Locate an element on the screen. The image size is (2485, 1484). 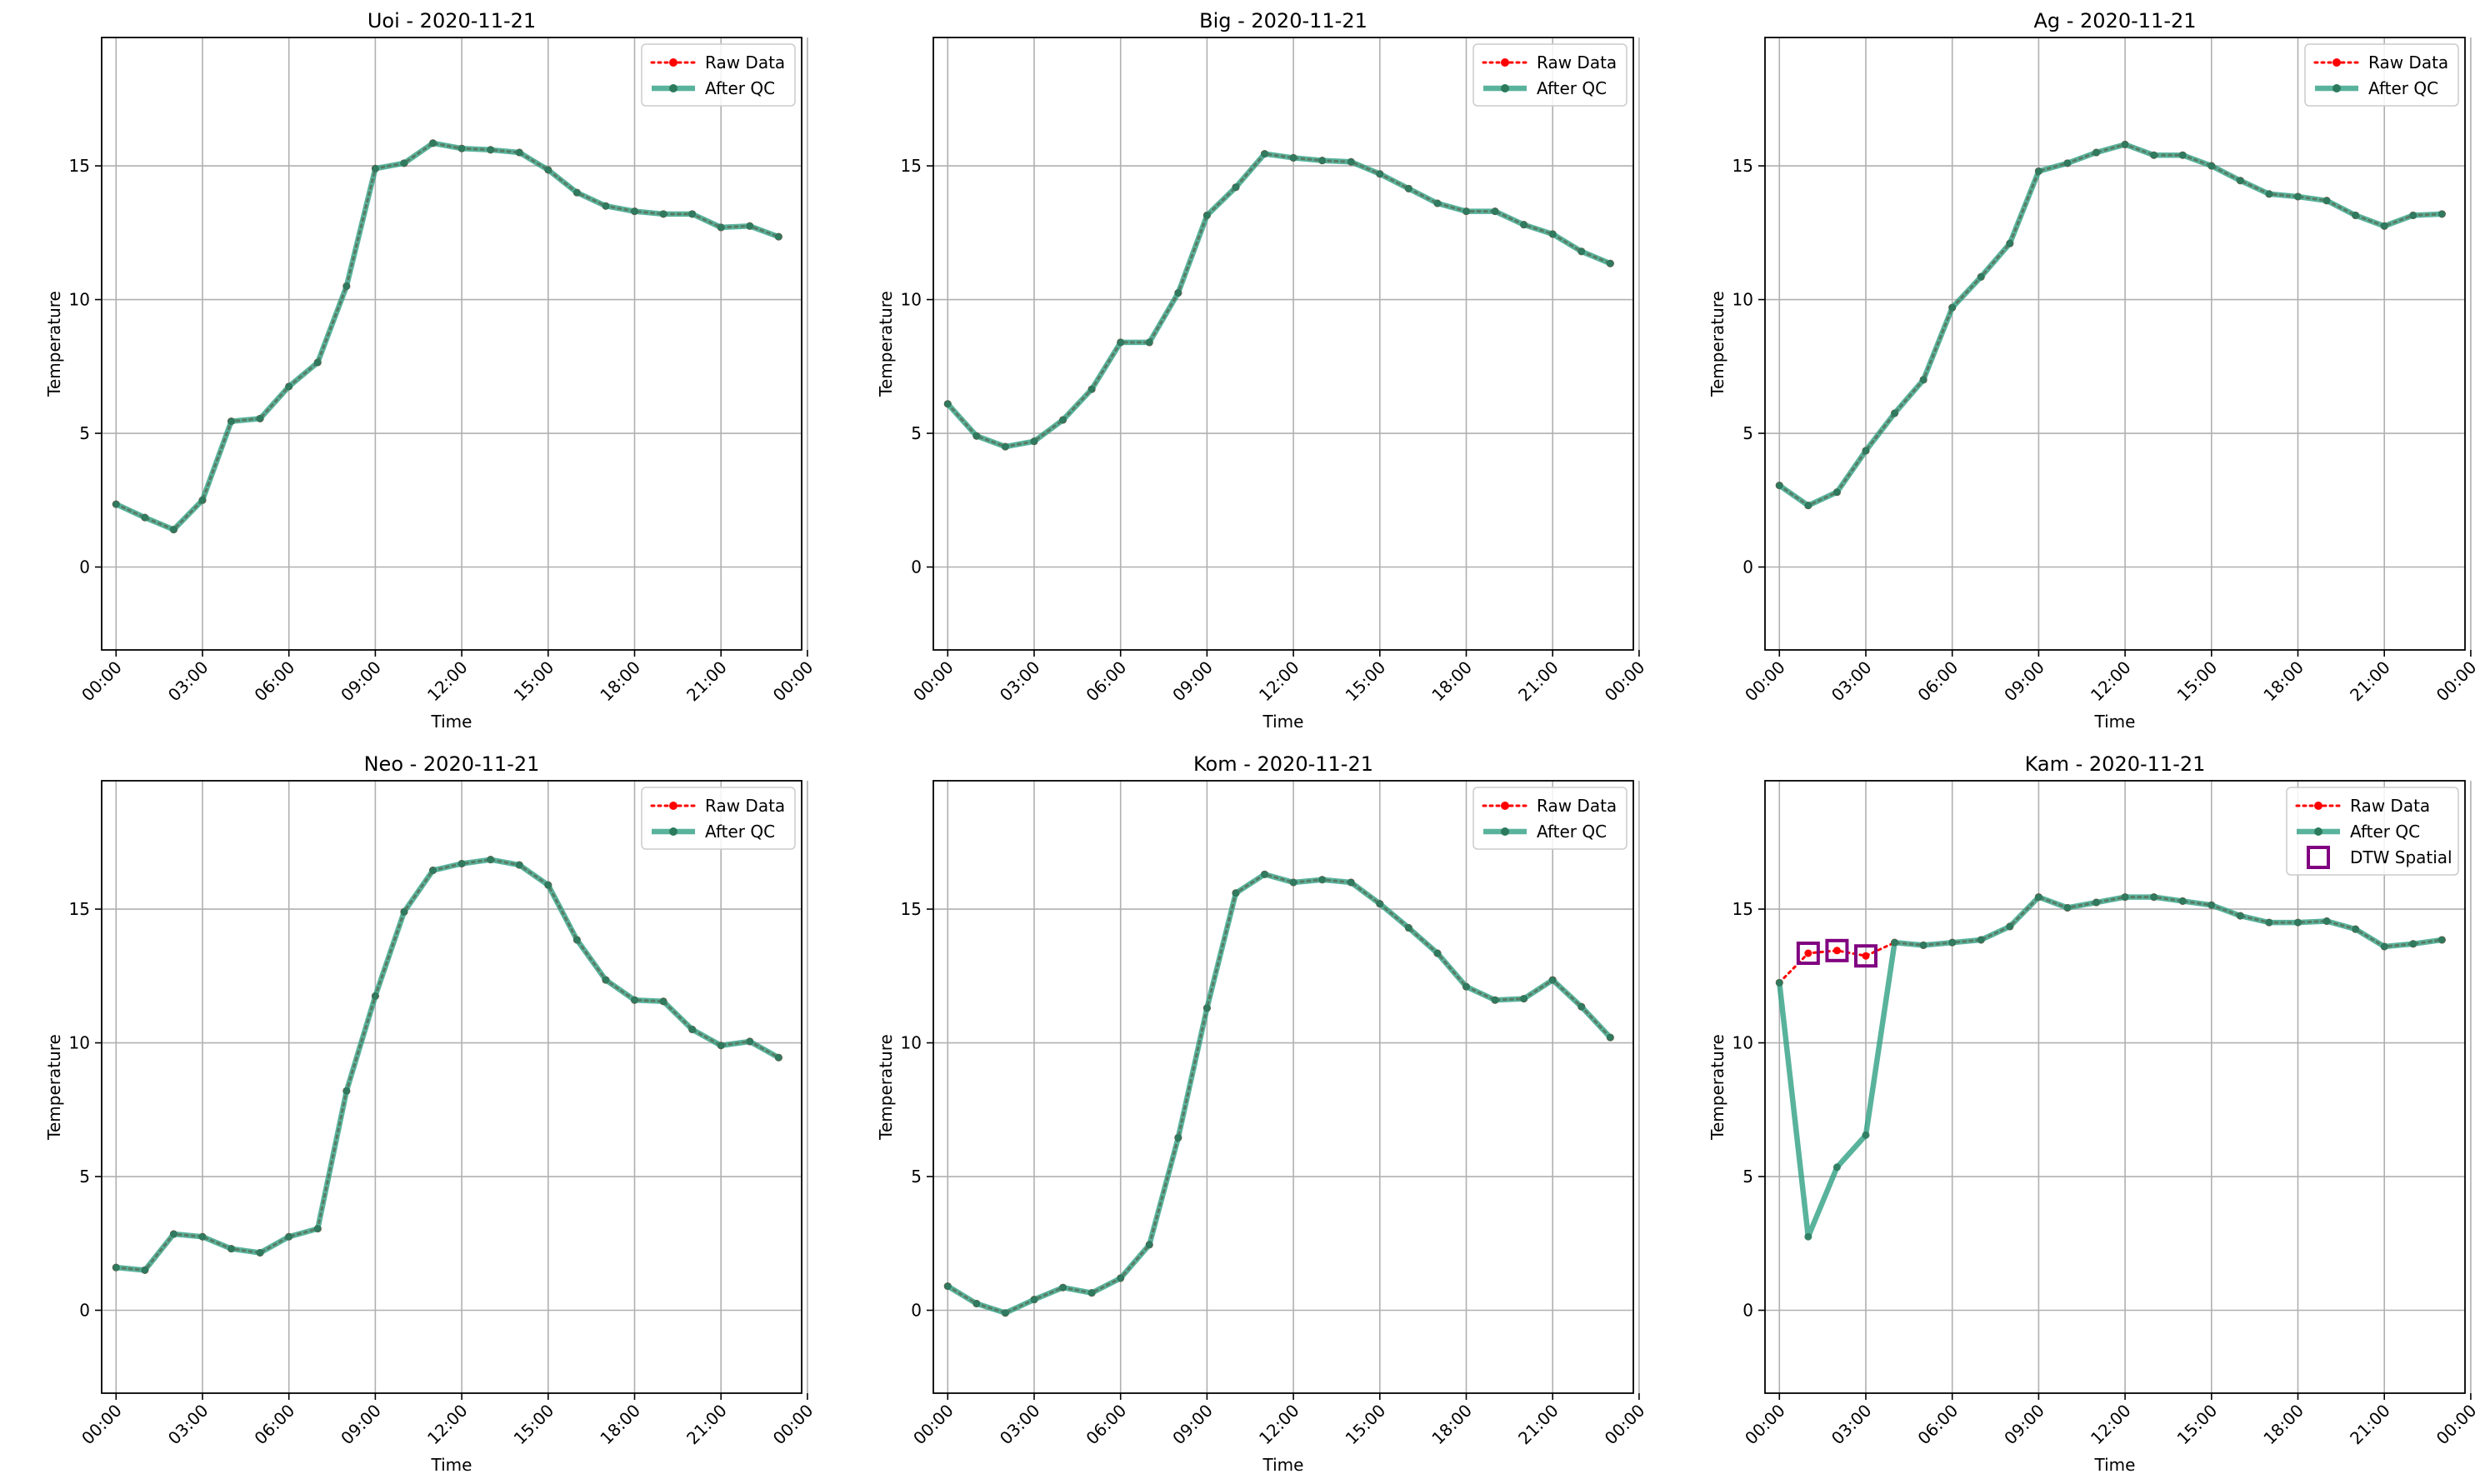
legend: Raw Data After QC is located at coordinates (2381, 75).